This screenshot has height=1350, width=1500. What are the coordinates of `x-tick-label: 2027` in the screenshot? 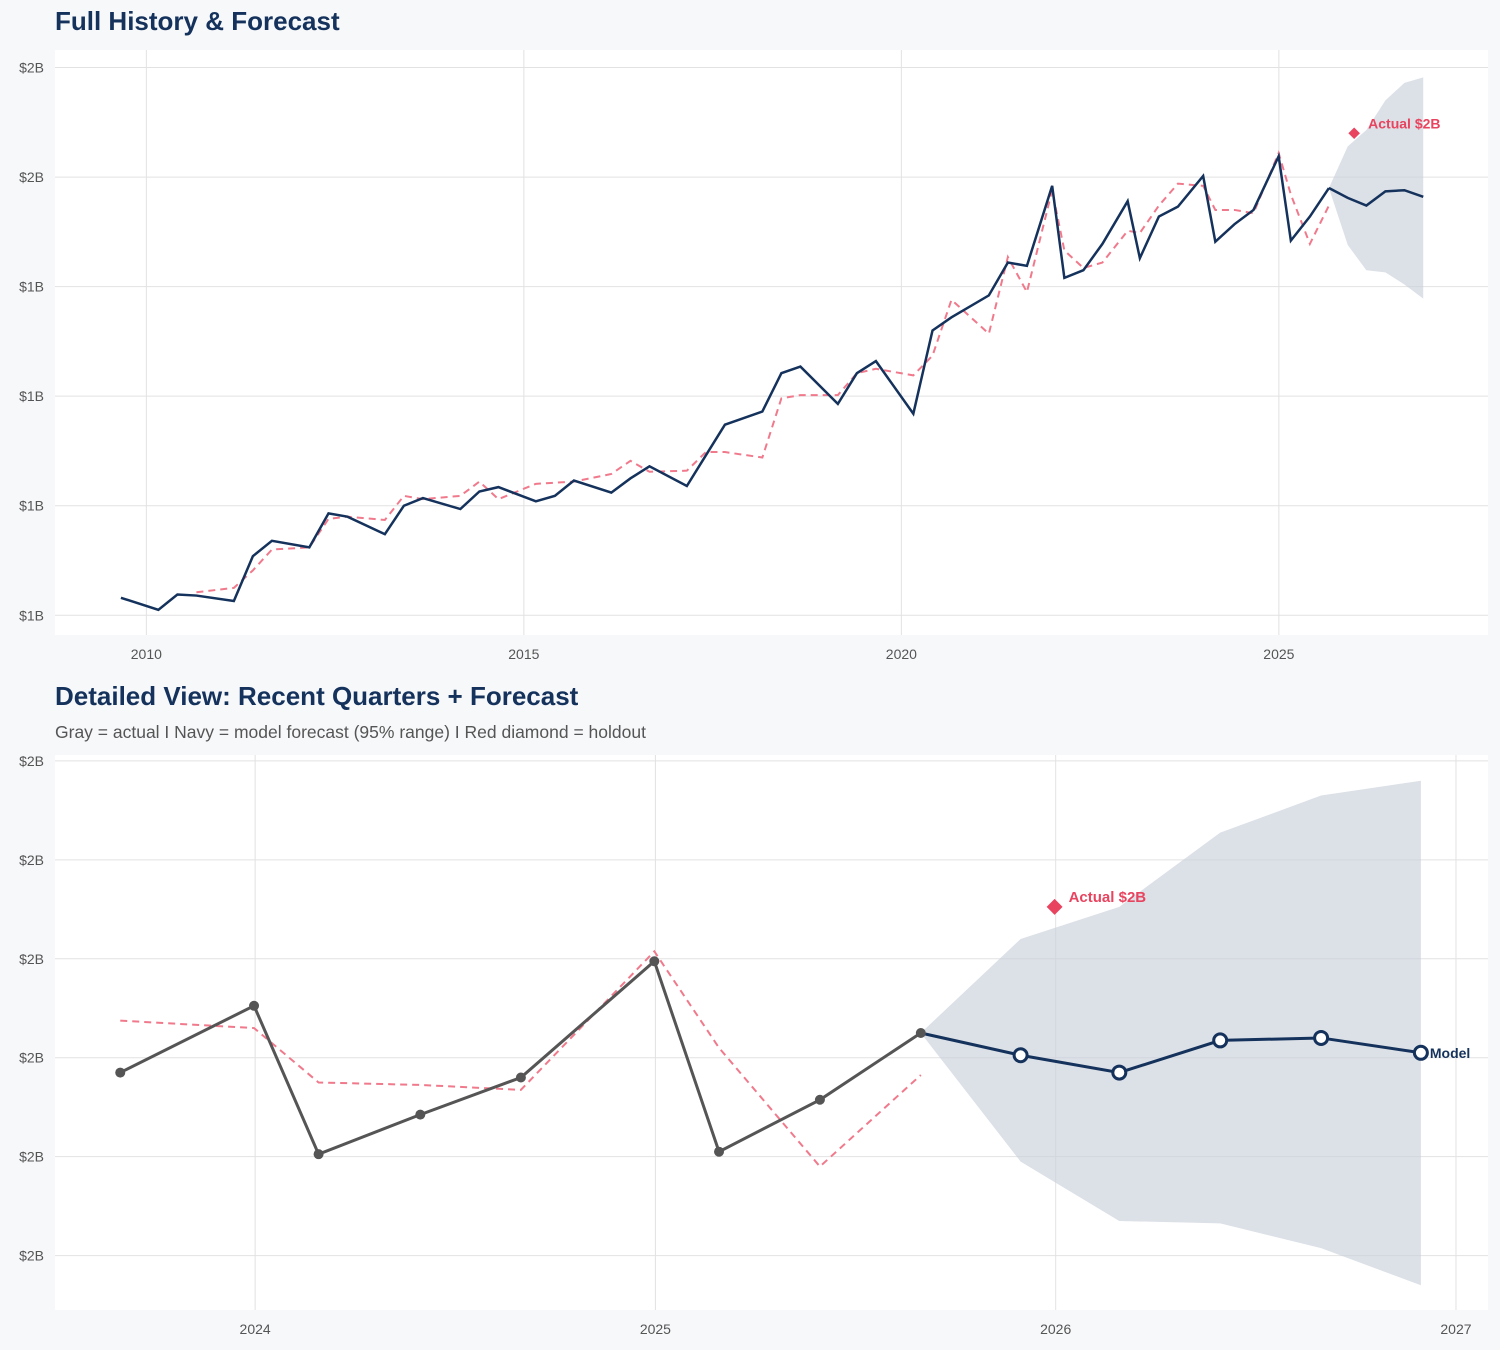 It's located at (1455, 1329).